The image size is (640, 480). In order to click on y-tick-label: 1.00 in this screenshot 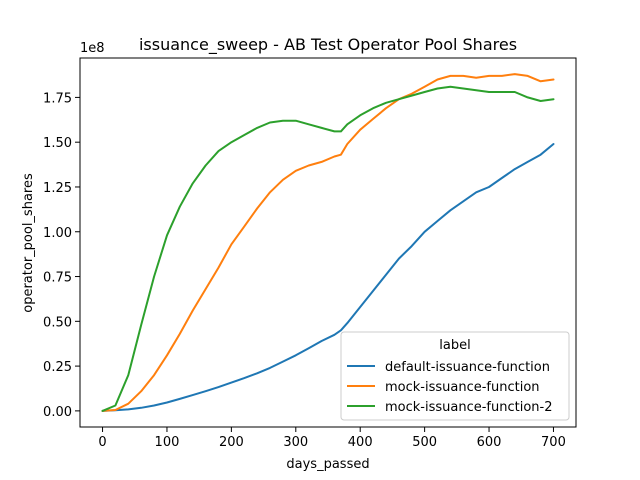, I will do `click(57, 233)`.